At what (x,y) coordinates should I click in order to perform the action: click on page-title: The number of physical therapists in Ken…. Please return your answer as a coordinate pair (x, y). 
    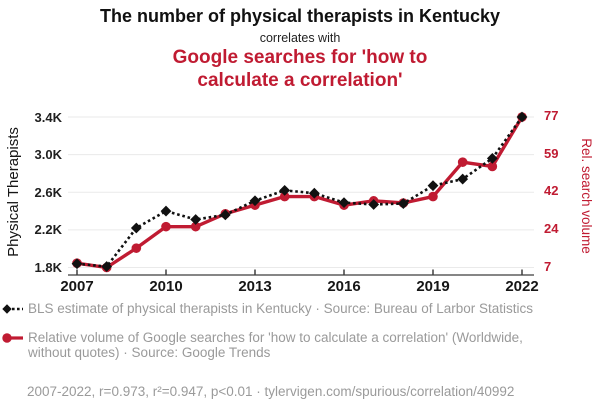
    Looking at the image, I should click on (300, 16).